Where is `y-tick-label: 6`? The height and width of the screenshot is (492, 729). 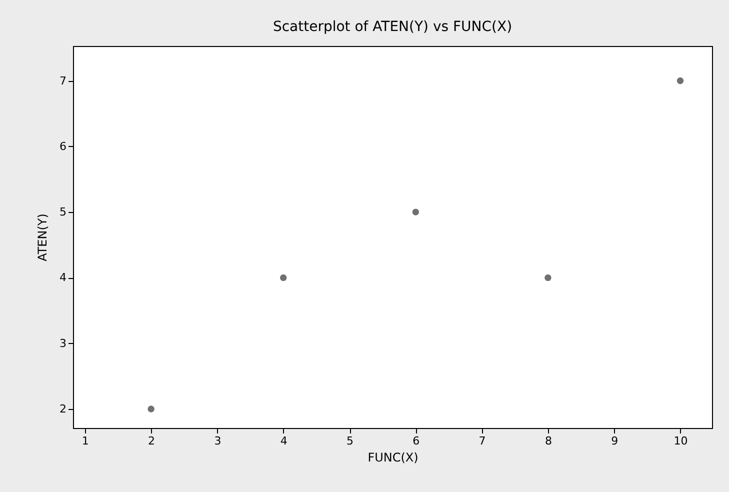
y-tick-label: 6 is located at coordinates (63, 146).